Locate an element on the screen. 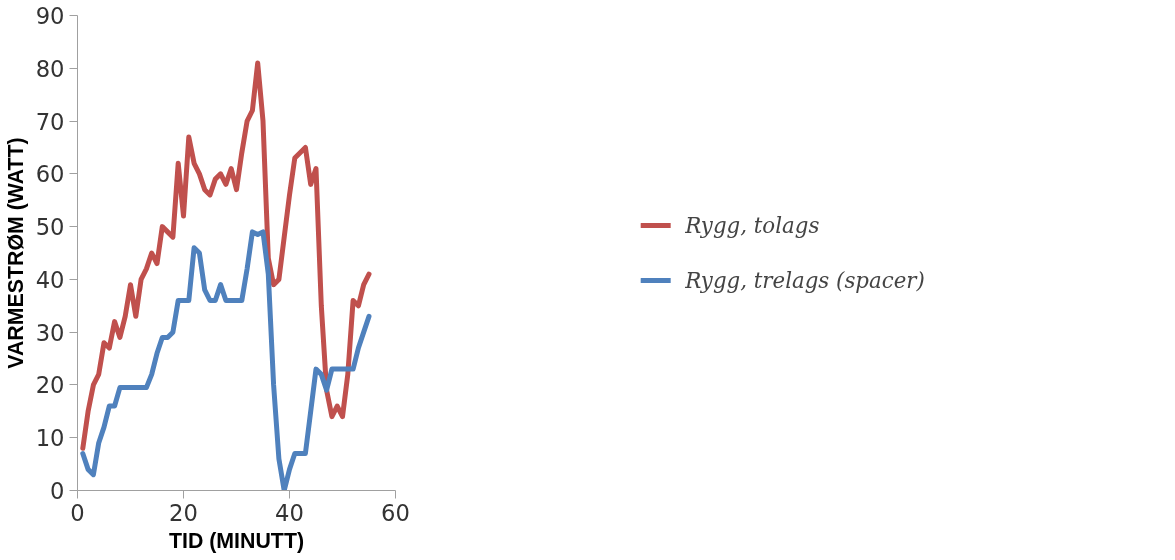 This screenshot has height=560, width=1175. y-tick-label: 90 is located at coordinates (50, 16).